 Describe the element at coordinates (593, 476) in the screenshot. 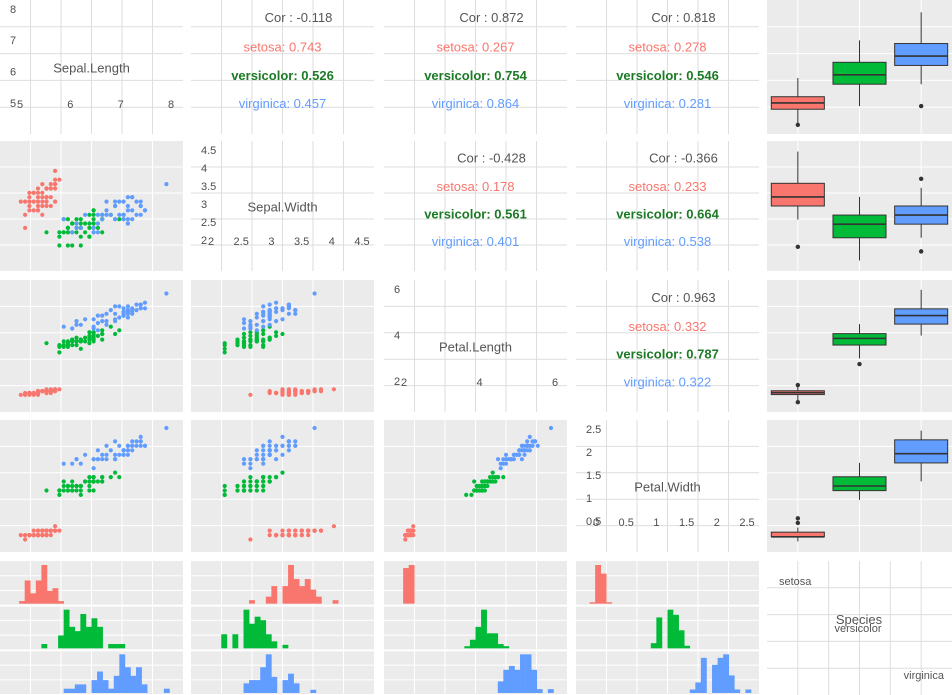

I see `y-tick-label: 1.5` at that location.